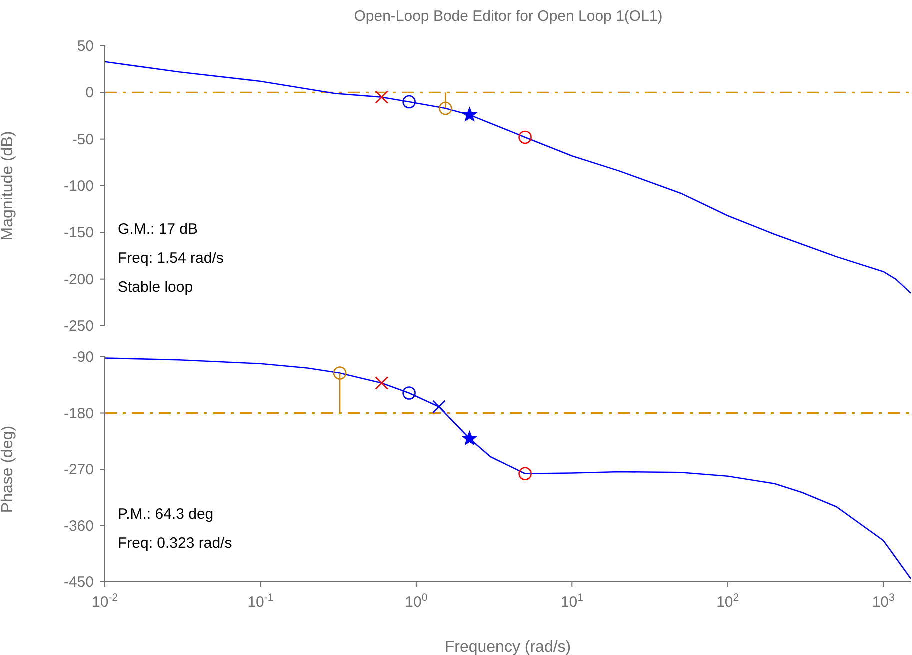  Describe the element at coordinates (508, 16) in the screenshot. I see `chart-title: Open-Loop Bode Editor for Open Loop 1(OL1)` at that location.